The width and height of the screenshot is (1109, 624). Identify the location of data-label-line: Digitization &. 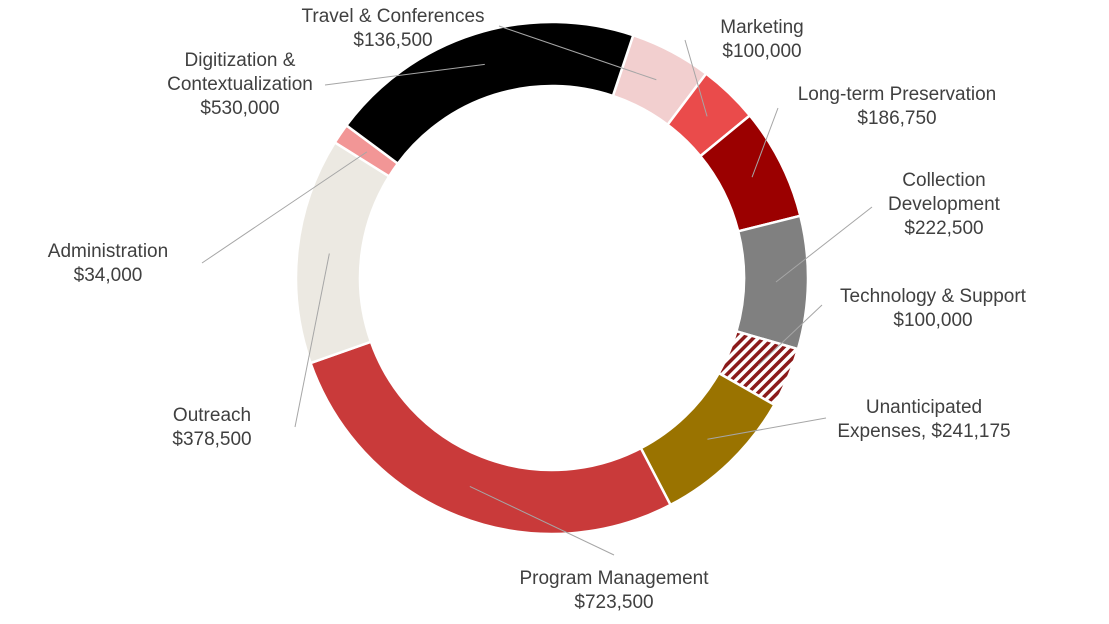
(240, 60).